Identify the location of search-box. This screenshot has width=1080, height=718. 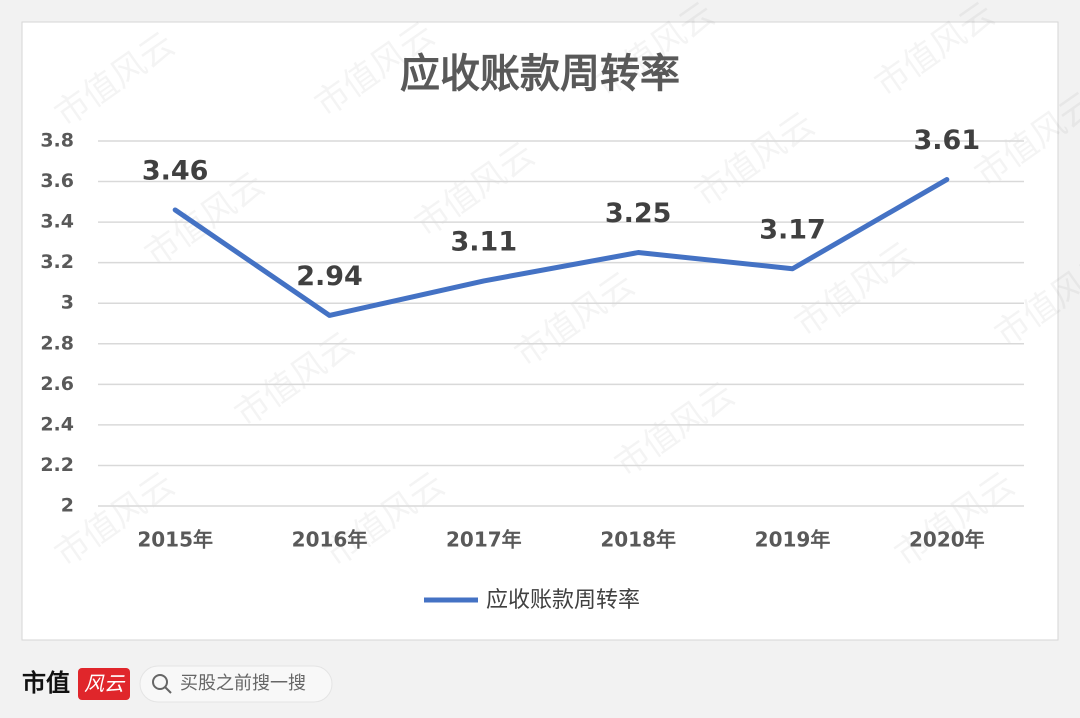
(236, 684).